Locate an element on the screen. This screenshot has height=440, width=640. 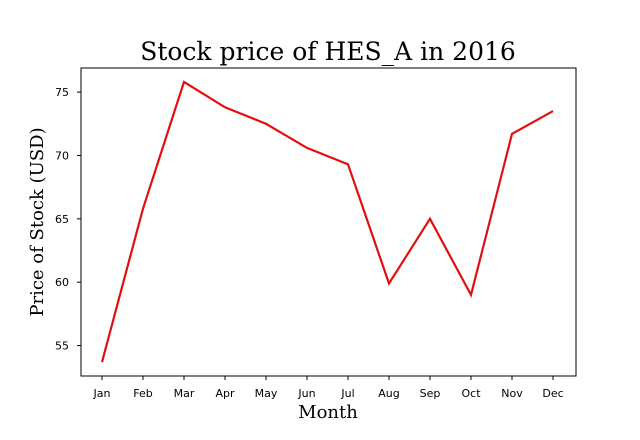
y-tick-label: 60 is located at coordinates (62, 282).